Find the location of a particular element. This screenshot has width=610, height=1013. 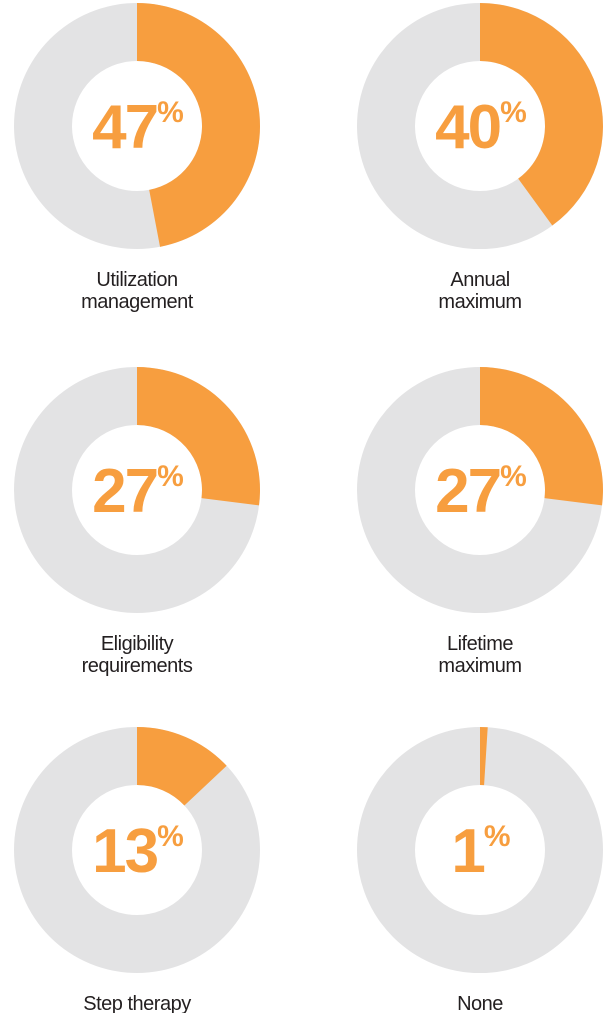

donut-track is located at coordinates (480, 850).